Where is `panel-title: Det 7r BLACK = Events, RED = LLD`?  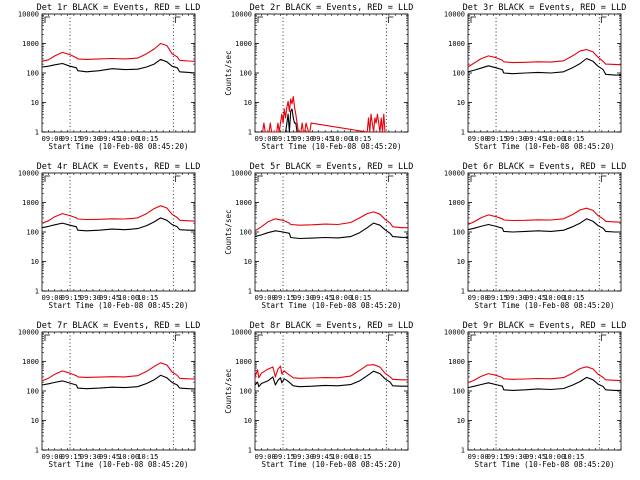
panel-title: Det 7r BLACK = Events, RED = LLD is located at coordinates (119, 326).